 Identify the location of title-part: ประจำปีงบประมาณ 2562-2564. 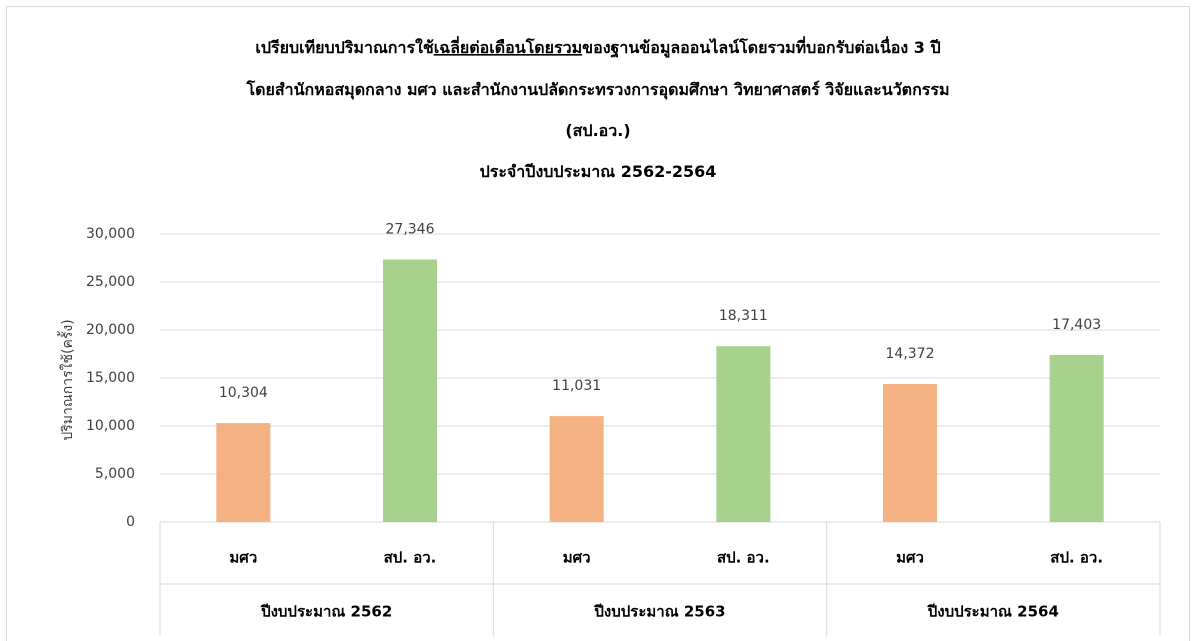
(598, 171).